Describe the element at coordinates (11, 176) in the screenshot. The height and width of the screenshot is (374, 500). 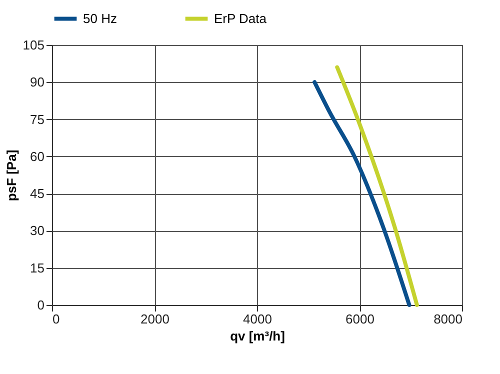
I see `y-axis-title: psF [Pa]` at that location.